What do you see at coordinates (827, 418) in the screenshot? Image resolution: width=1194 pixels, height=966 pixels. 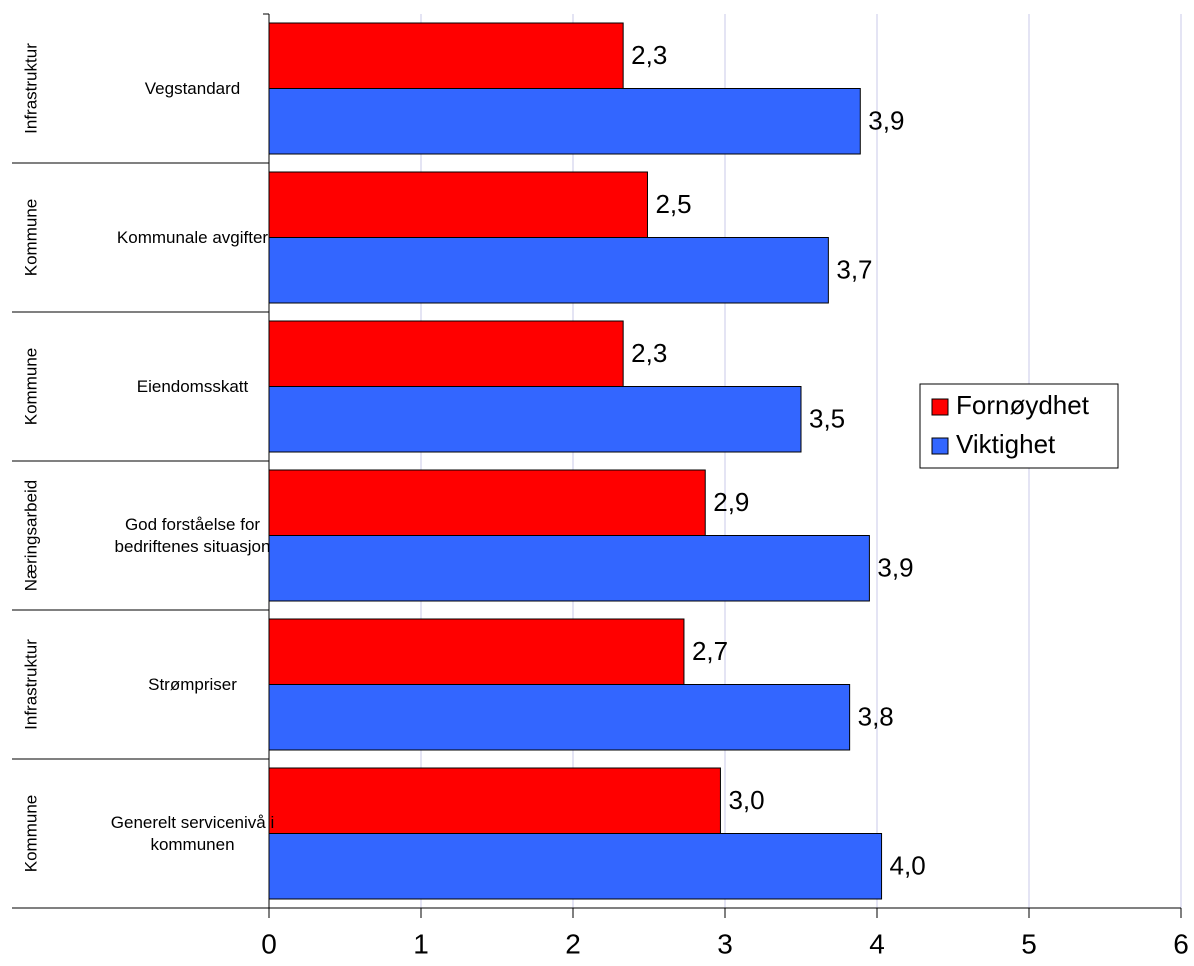 I see `value-label: 3,5` at bounding box center [827, 418].